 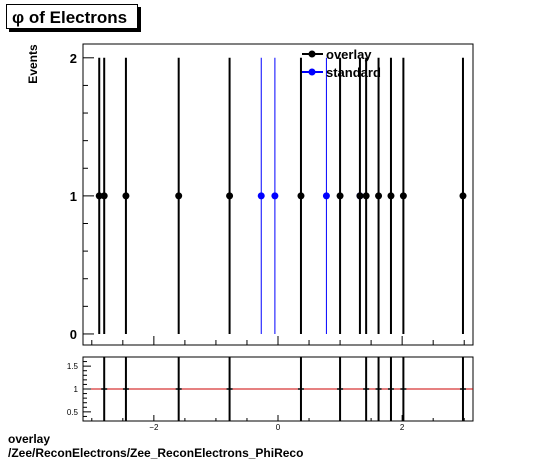 I want to click on ratio-panel: 0.5 1 1.5 −2 0 2, so click(x=270, y=393).